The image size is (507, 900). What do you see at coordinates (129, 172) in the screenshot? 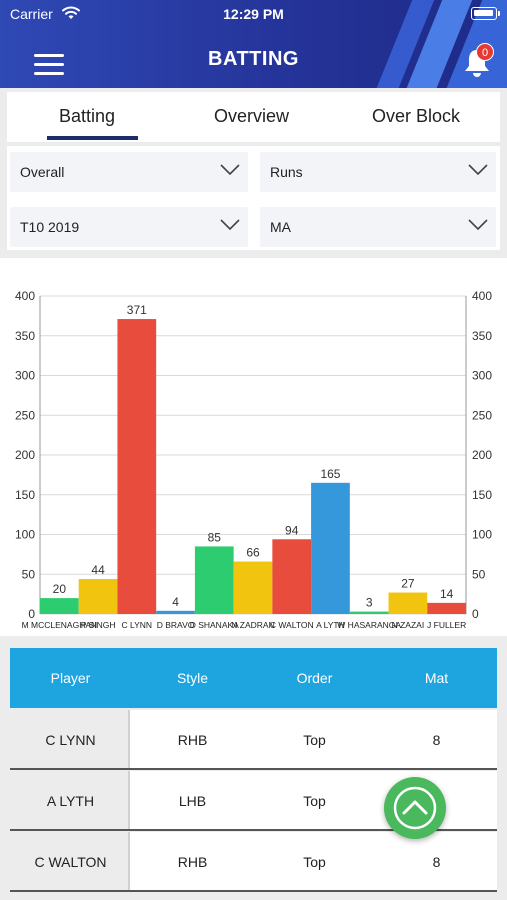
I see `scope-dropdown: Overall` at bounding box center [129, 172].